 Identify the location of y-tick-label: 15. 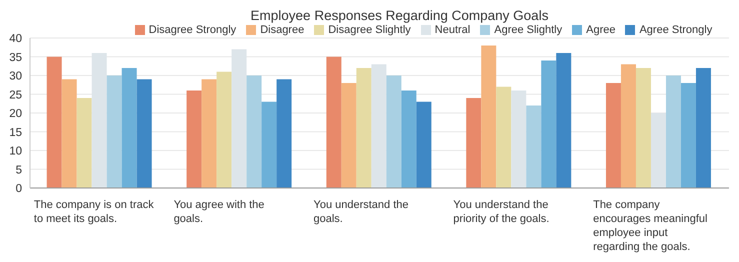
(15, 132).